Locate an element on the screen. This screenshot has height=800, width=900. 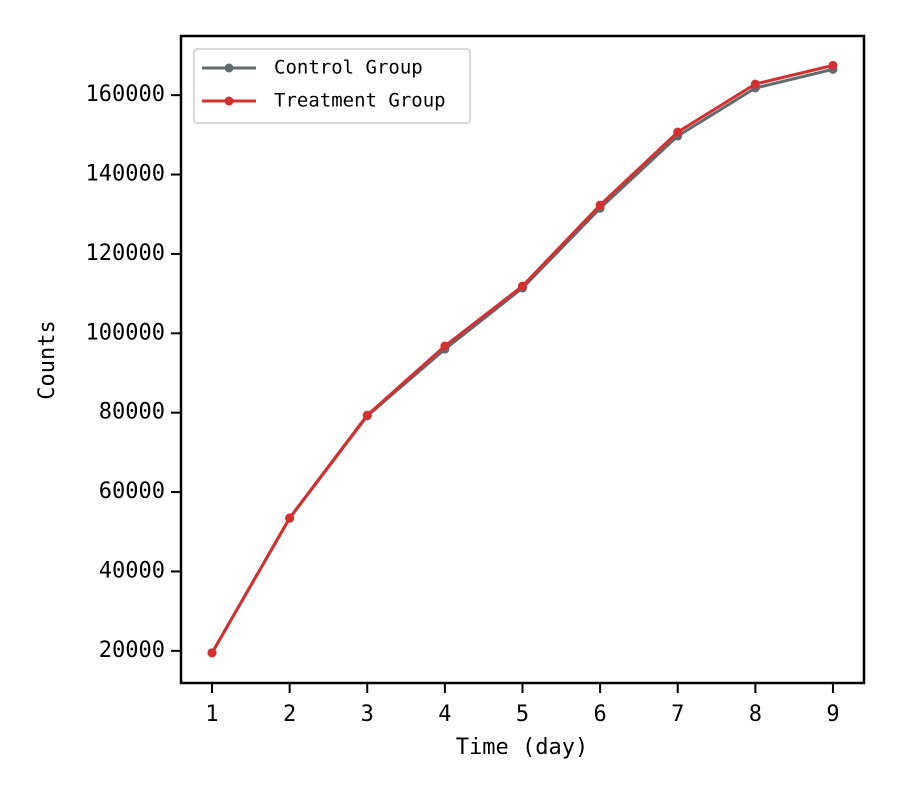
legend-box is located at coordinates (332, 86).